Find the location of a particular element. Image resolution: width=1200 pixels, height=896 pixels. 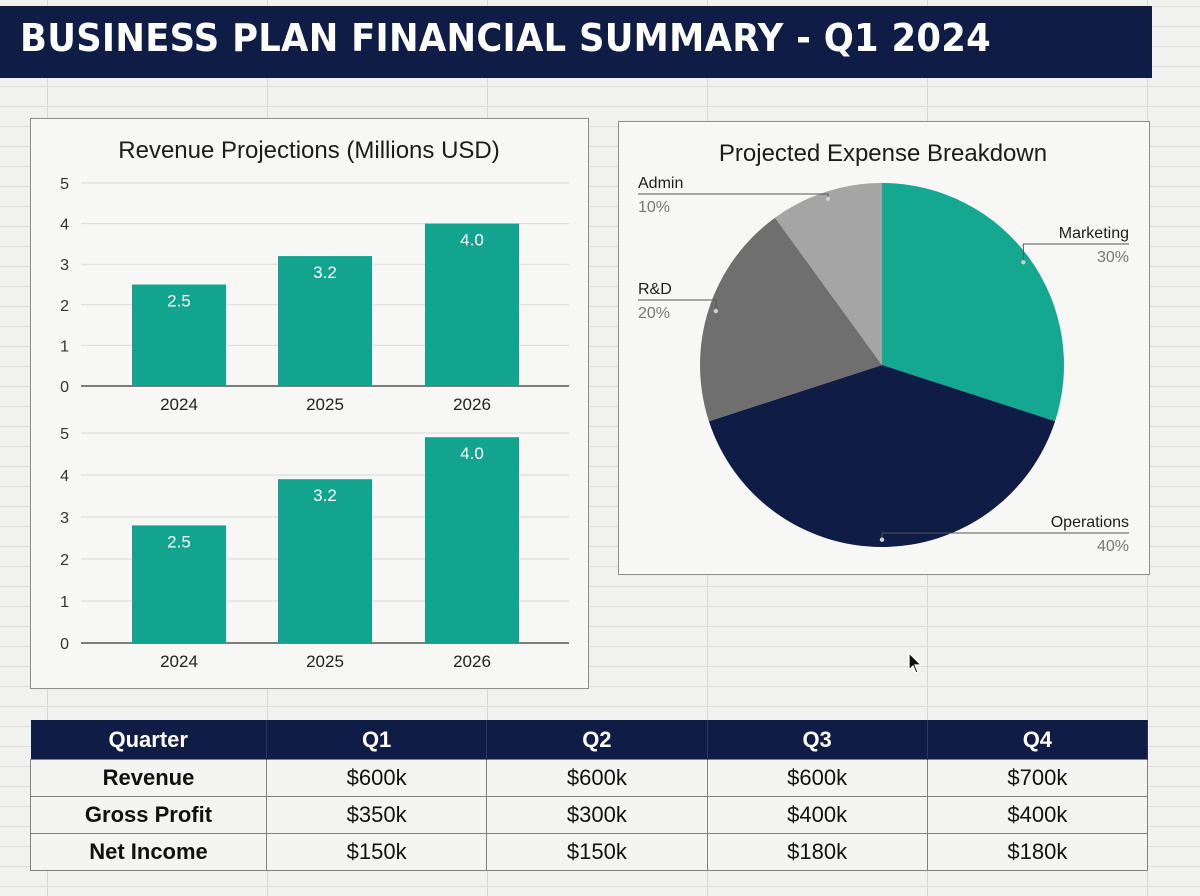

chart-title: Projected Expense Breakdown is located at coordinates (883, 153).